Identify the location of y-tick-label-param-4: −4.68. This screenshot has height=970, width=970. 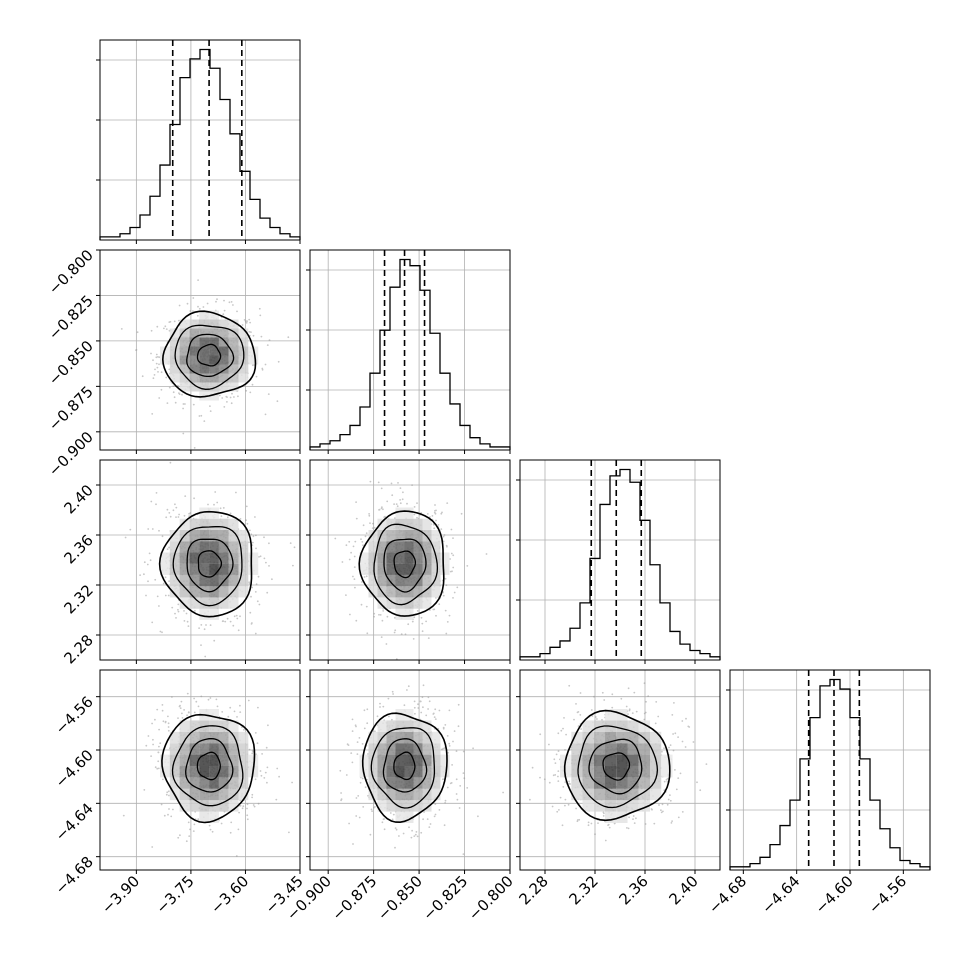
(74, 875).